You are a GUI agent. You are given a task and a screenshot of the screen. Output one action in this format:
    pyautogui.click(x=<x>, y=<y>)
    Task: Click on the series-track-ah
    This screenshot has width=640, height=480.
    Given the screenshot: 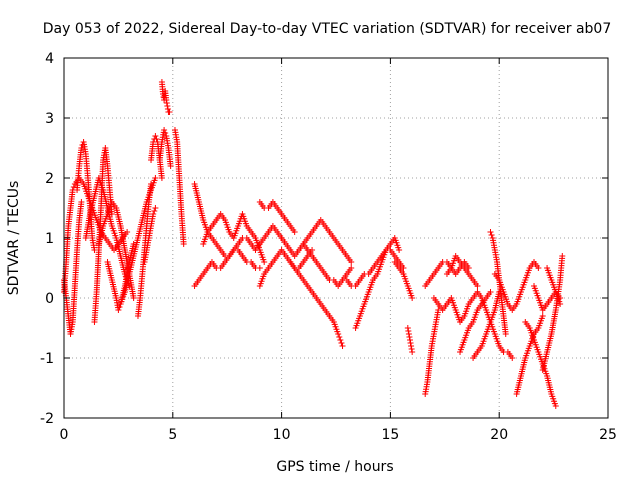 What is the action you would take?
    pyautogui.click(x=516, y=286)
    